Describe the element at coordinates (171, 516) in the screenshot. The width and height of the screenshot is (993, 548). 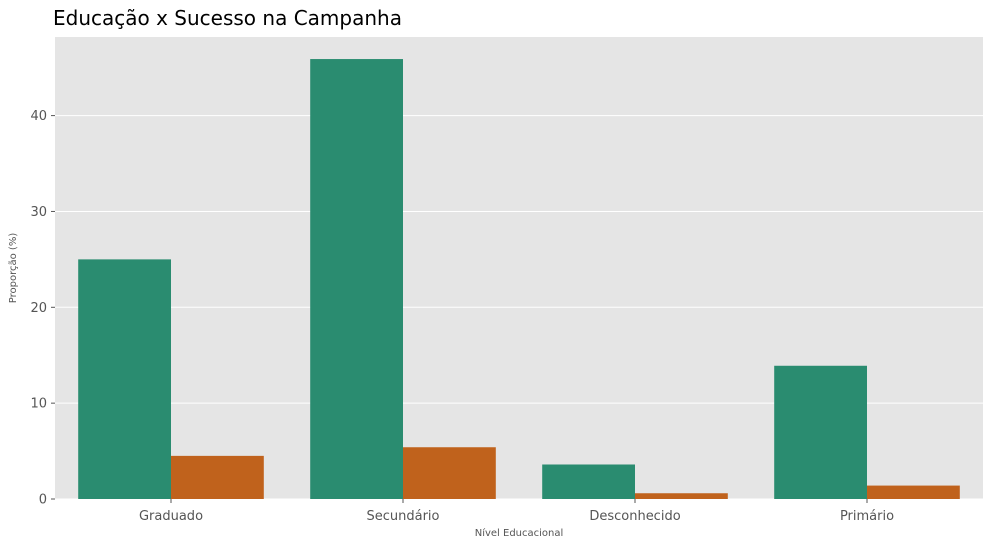
I see `x-tick-label: Graduado` at that location.